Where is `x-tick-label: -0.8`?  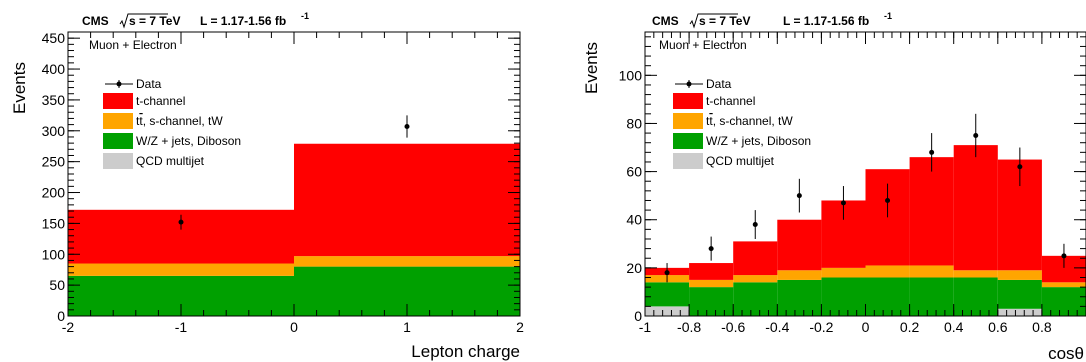
x-tick-label: -0.8 is located at coordinates (689, 327).